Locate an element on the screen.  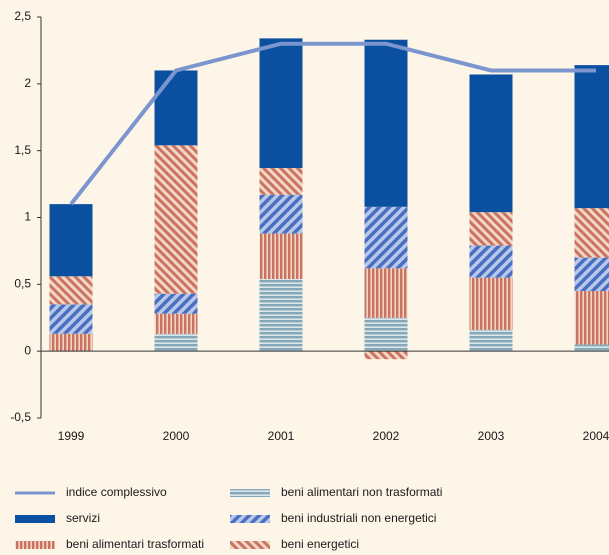
legend-label: beni energetici is located at coordinates (320, 544).